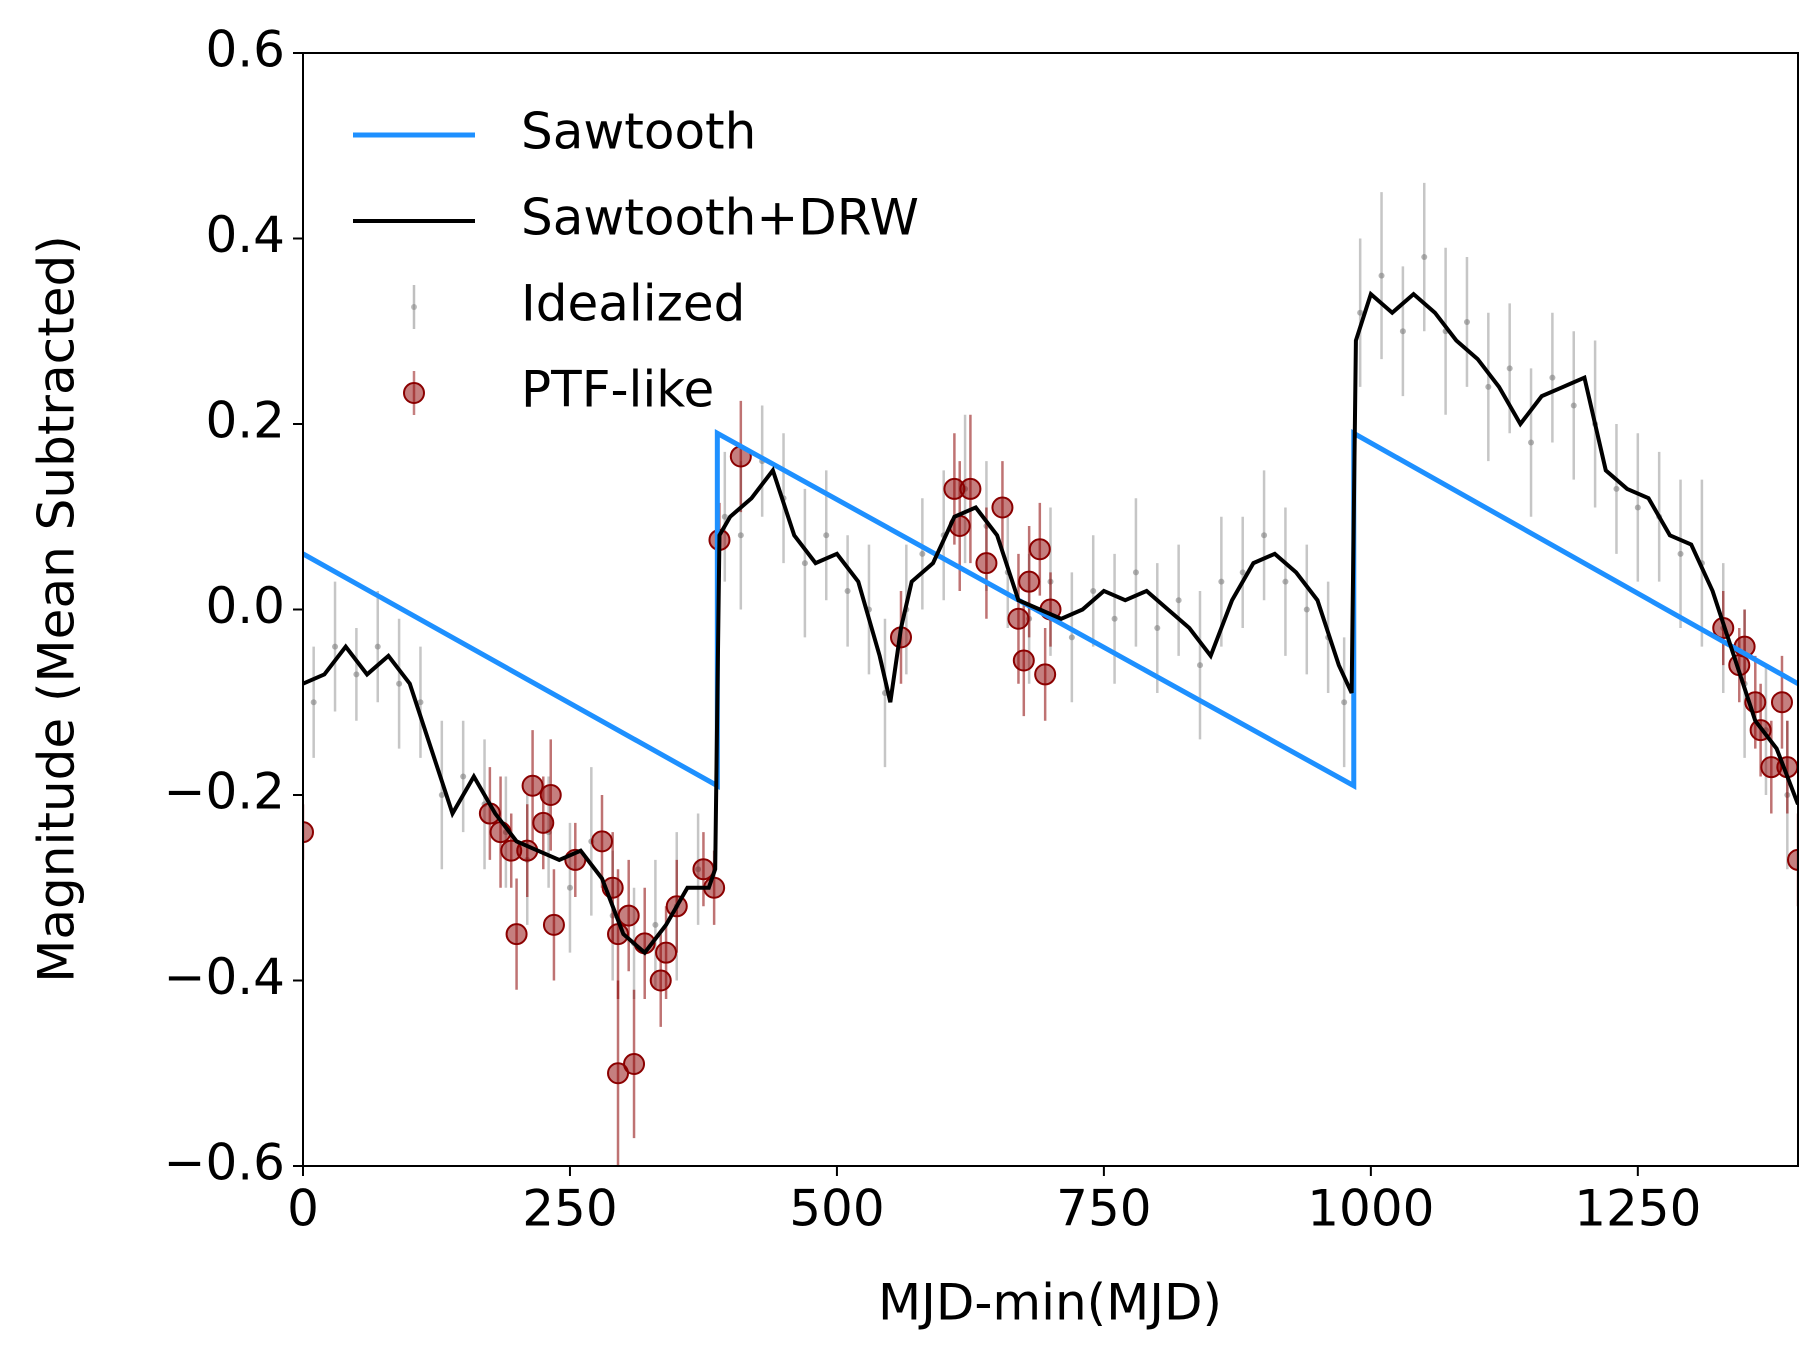  I want to click on legend-label: Sawtooth+DRW, so click(720, 218).